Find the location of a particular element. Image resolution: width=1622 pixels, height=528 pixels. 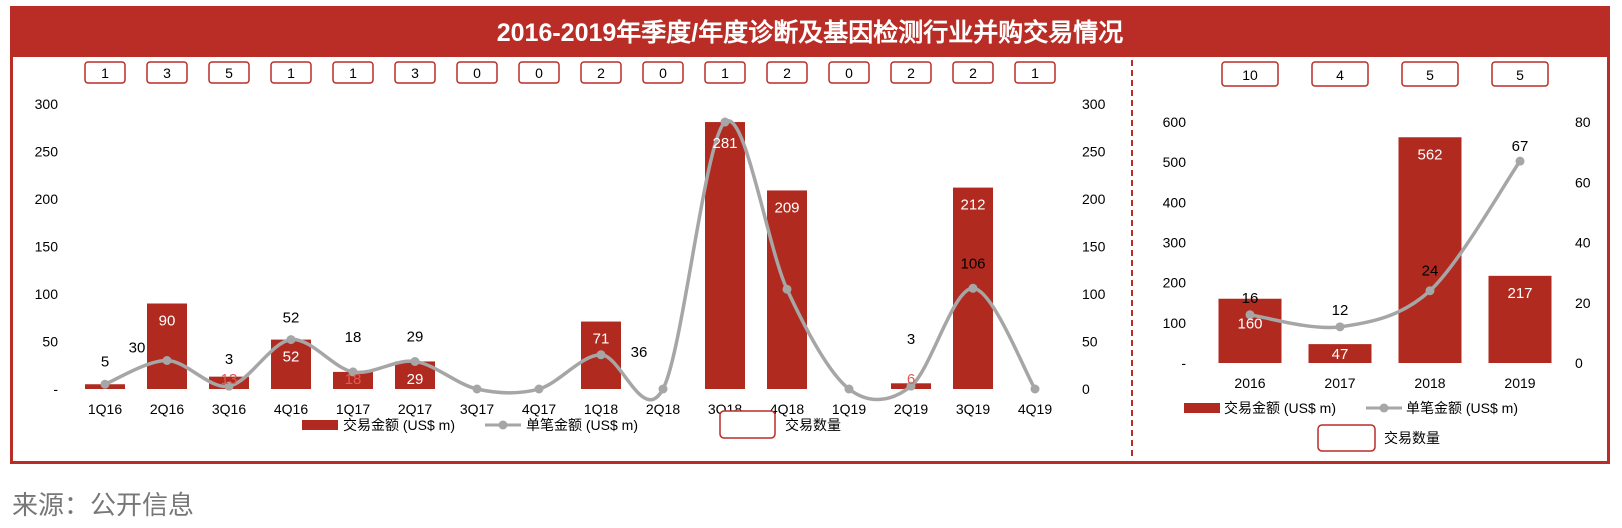

y2-tick-label: 150 is located at coordinates (1094, 247).